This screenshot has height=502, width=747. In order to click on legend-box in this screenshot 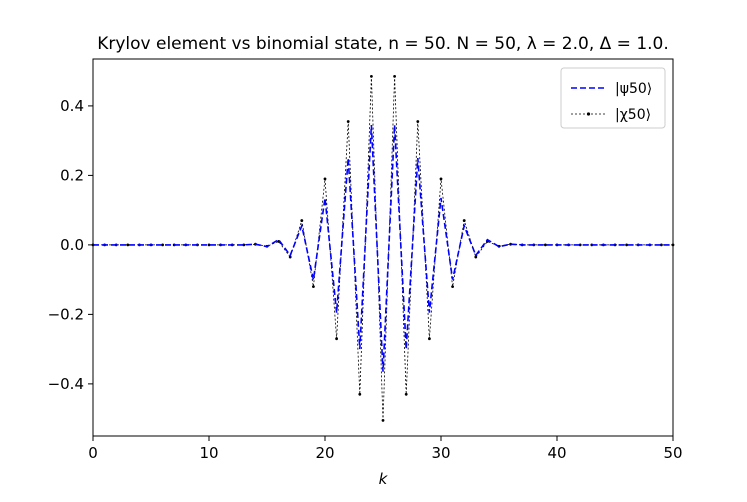, I will do `click(613, 98)`.